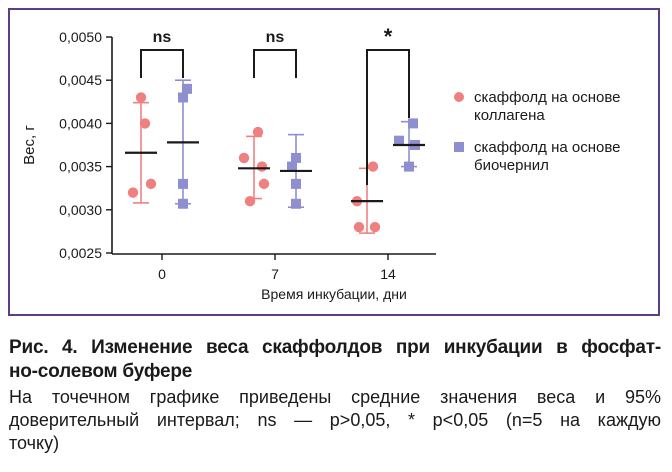 Image resolution: width=672 pixels, height=472 pixels. Describe the element at coordinates (459, 147) in the screenshot. I see `legend-marker-square` at that location.